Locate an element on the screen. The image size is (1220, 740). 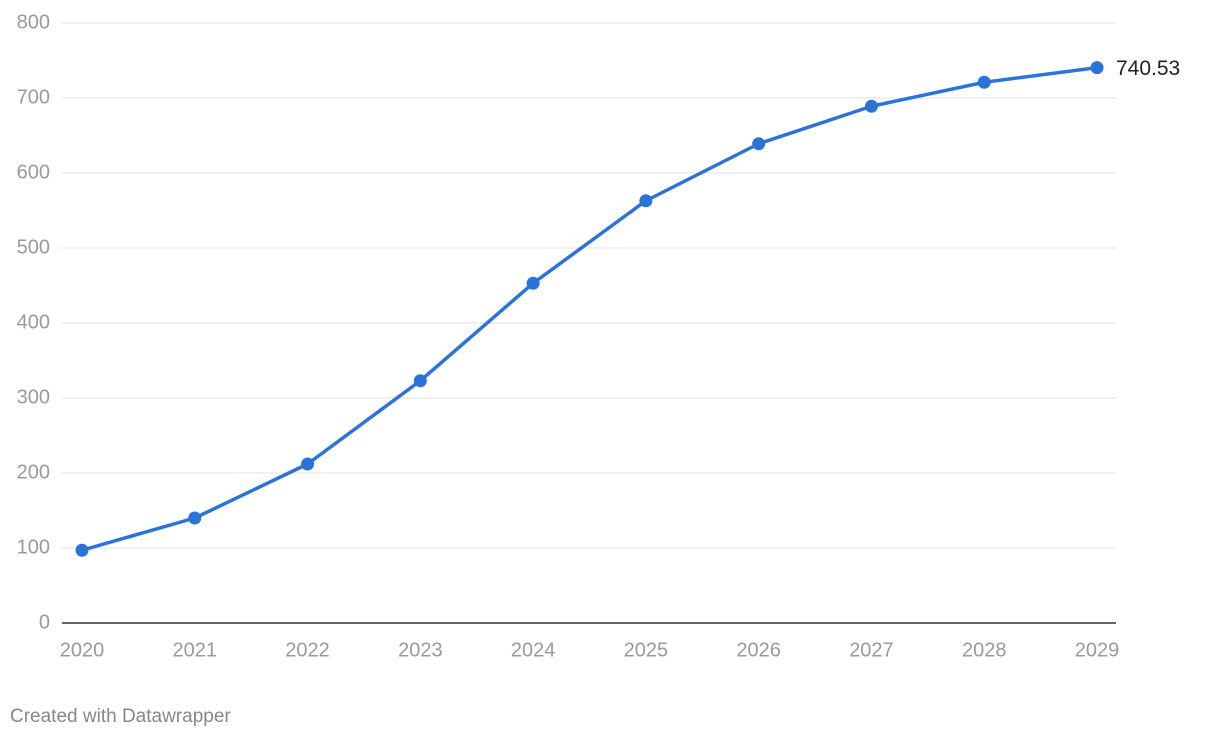
x-tick-label: 2024 is located at coordinates (533, 650).